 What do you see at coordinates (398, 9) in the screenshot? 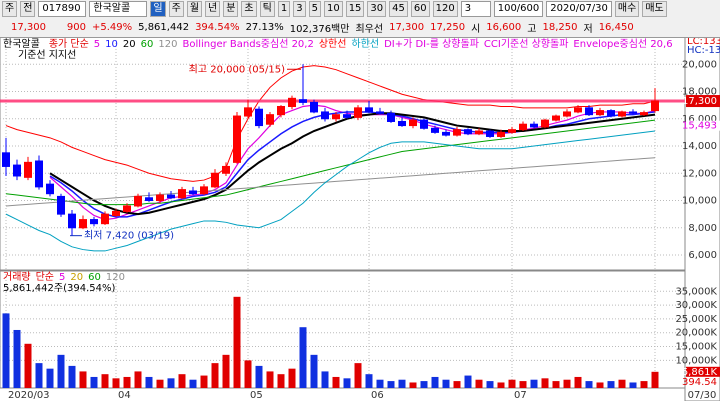
I see `interval: 45` at bounding box center [398, 9].